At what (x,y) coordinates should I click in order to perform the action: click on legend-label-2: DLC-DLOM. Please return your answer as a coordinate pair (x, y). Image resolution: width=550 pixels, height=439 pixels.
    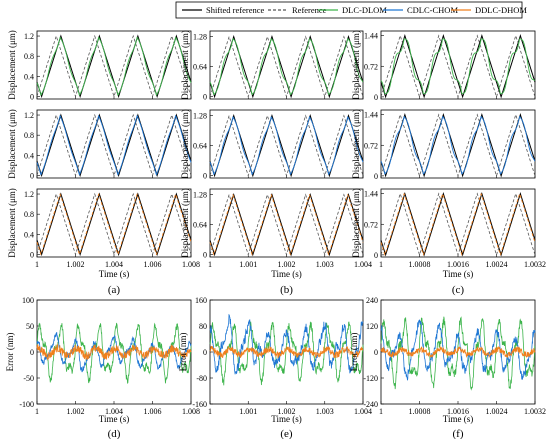
    Looking at the image, I should click on (364, 10).